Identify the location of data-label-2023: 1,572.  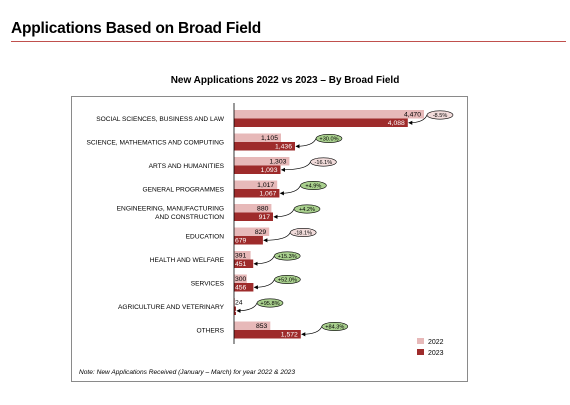
(289, 335).